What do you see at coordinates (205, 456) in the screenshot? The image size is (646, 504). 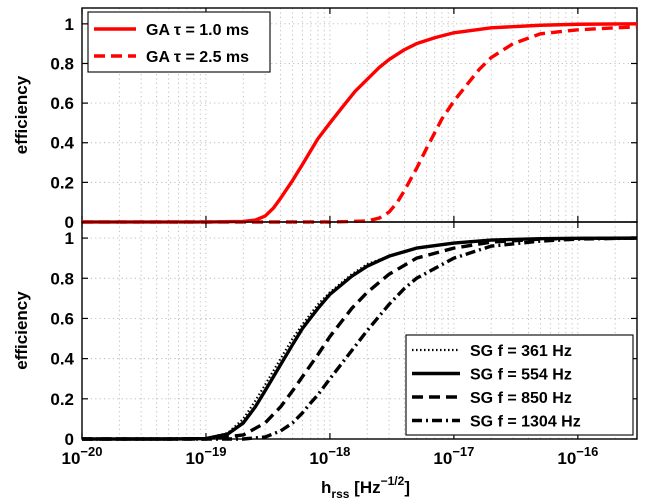 I see `x-tick-label: 10−19` at bounding box center [205, 456].